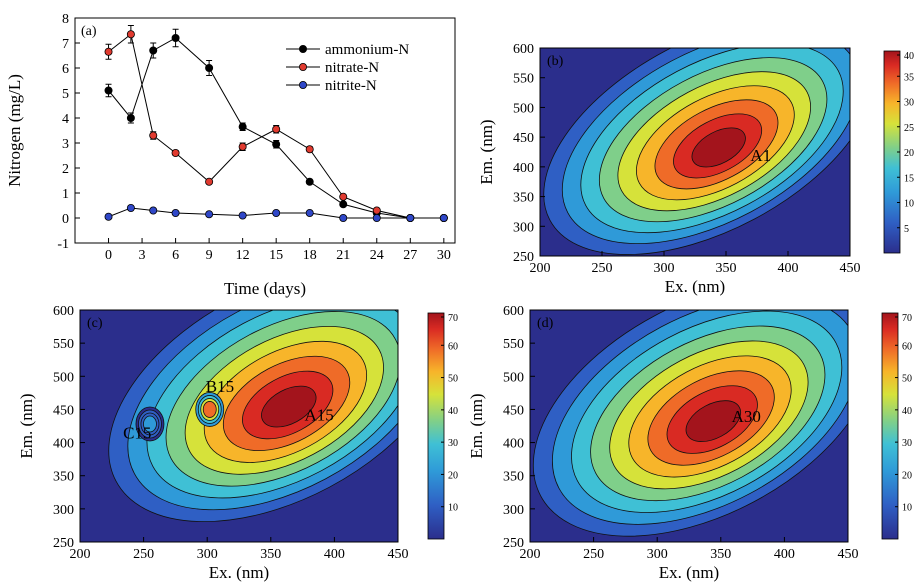 This screenshot has width=919, height=587. Describe the element at coordinates (265, 288) in the screenshot. I see `x-axis-label: Time (days)` at that location.